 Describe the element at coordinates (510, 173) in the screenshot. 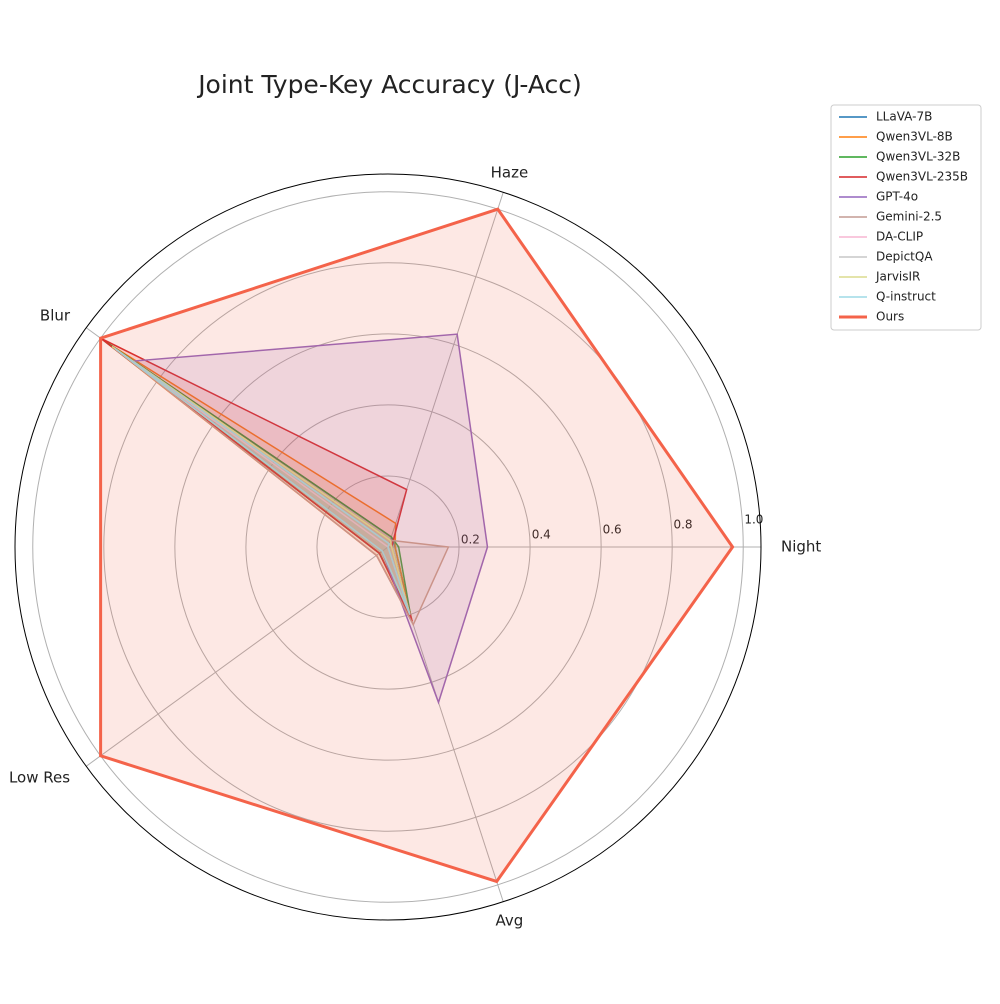

I see `category-label: Haze` at that location.